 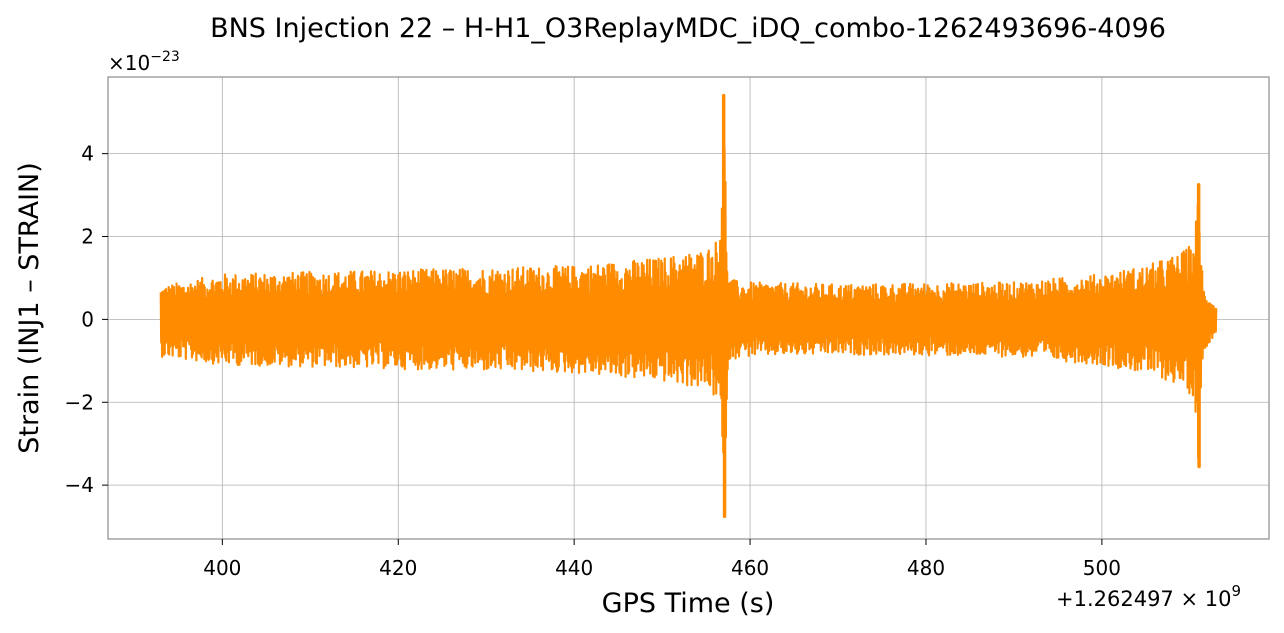 What do you see at coordinates (1143, 599) in the screenshot?
I see `x-offset-base: +1.262497 × 10` at bounding box center [1143, 599].